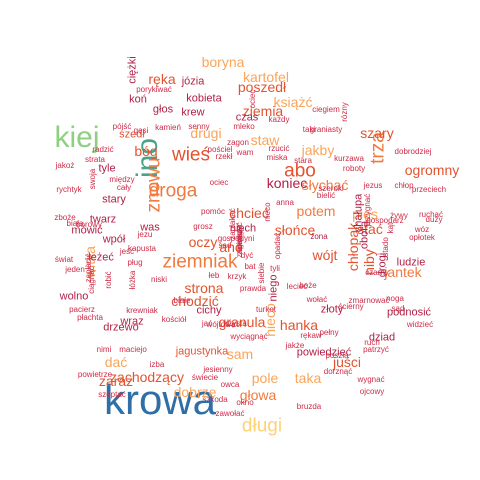 This screenshot has height=480, width=480. I want to click on word-nieco: nieco, so click(267, 212).